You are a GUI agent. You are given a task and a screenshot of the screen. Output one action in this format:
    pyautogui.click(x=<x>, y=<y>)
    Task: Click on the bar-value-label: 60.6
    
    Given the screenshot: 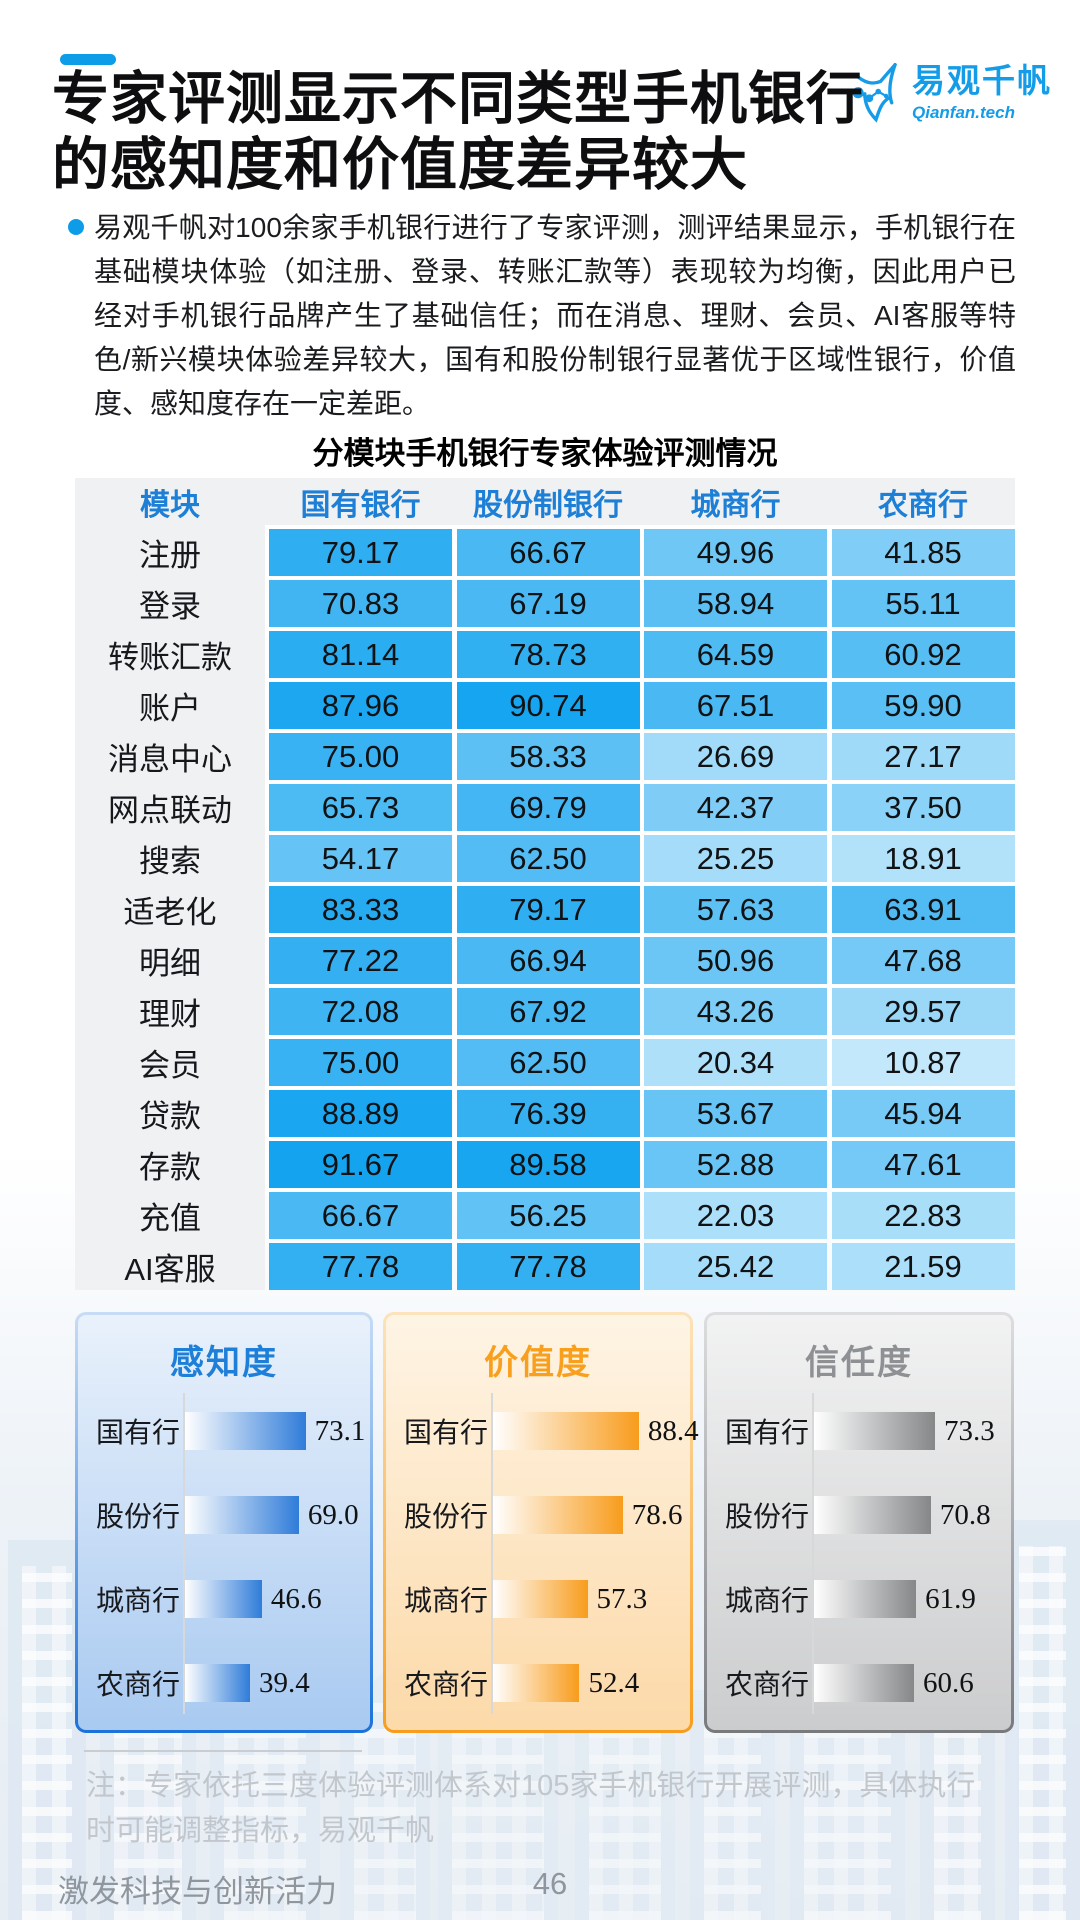 What is the action you would take?
    pyautogui.click(x=948, y=1682)
    